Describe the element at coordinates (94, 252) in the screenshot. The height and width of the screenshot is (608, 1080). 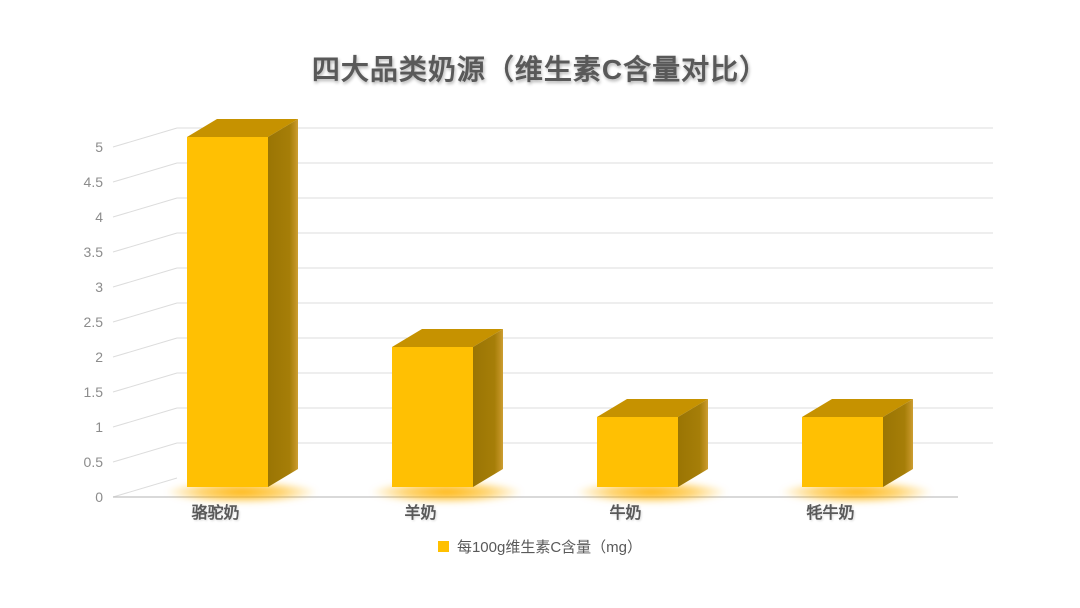
I see `y-tick-label: 3.5` at that location.